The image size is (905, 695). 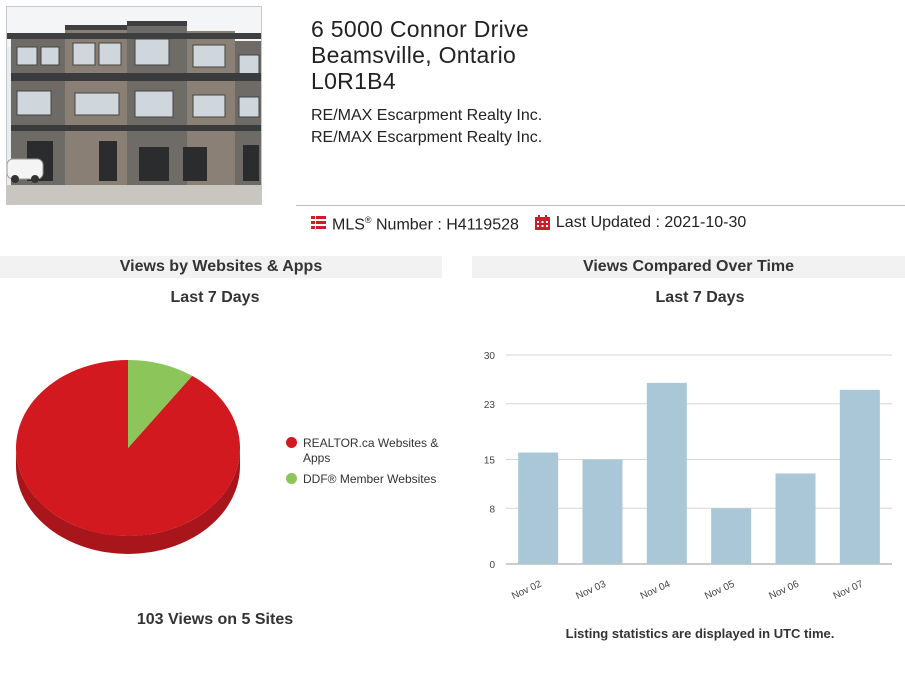 What do you see at coordinates (490, 356) in the screenshot?
I see `y-tick-label: 30` at bounding box center [490, 356].